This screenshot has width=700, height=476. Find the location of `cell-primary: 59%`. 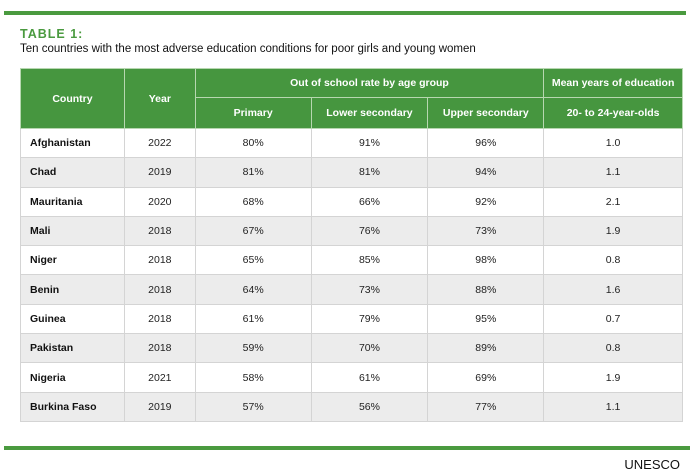

cell-primary: 59% is located at coordinates (253, 348).